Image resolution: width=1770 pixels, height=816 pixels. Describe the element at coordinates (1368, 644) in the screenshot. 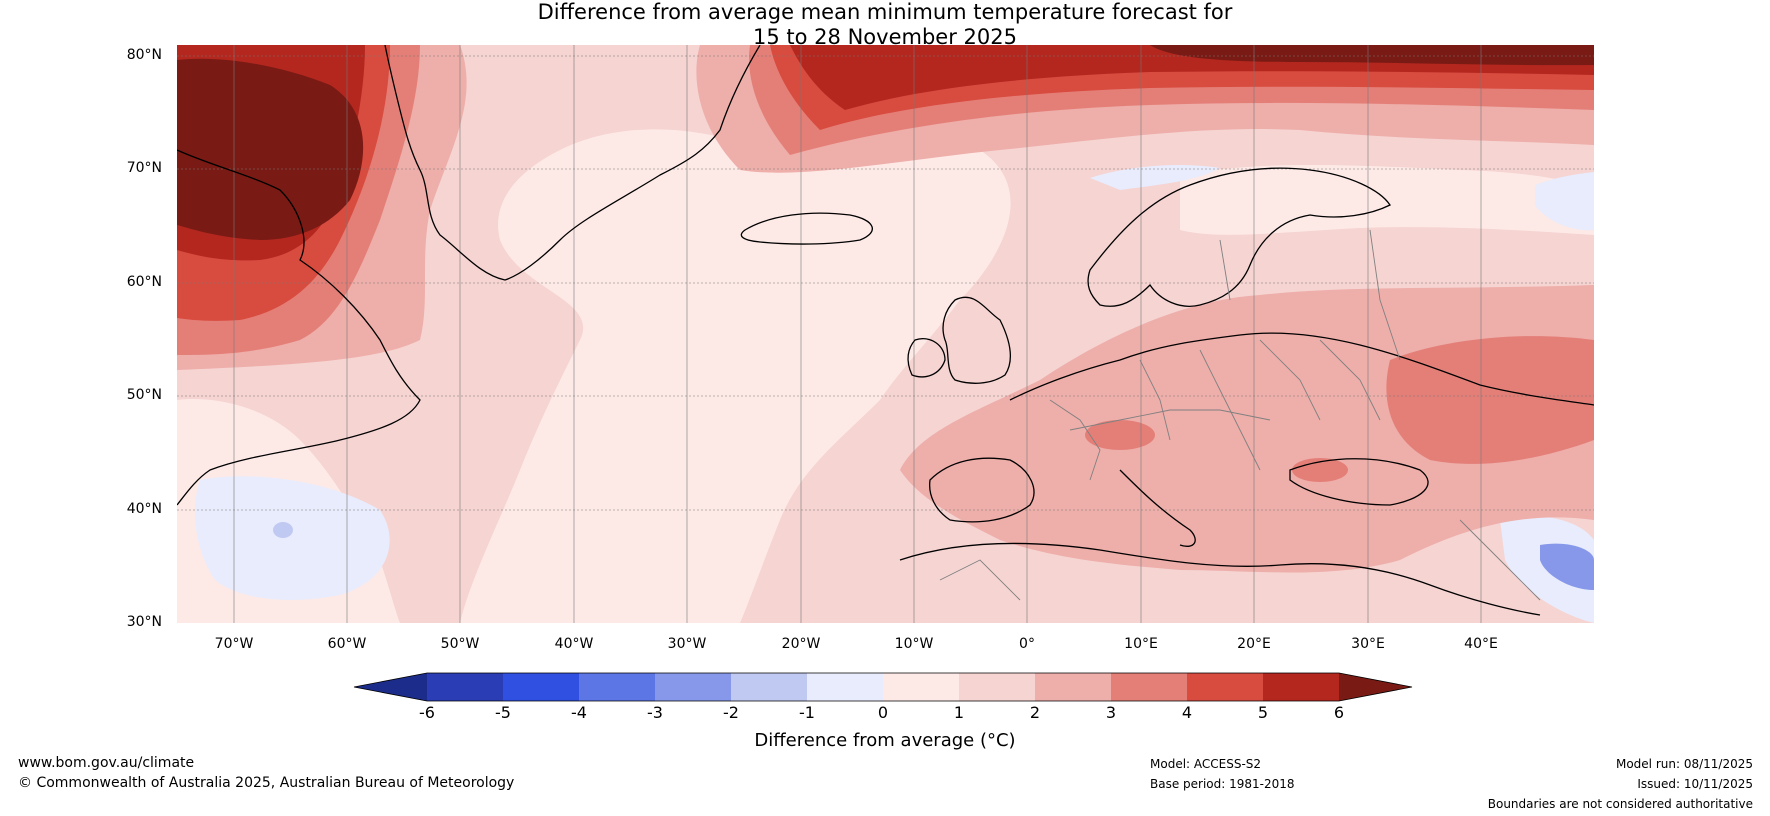

I see `lon-tick-30e: 30°E` at that location.